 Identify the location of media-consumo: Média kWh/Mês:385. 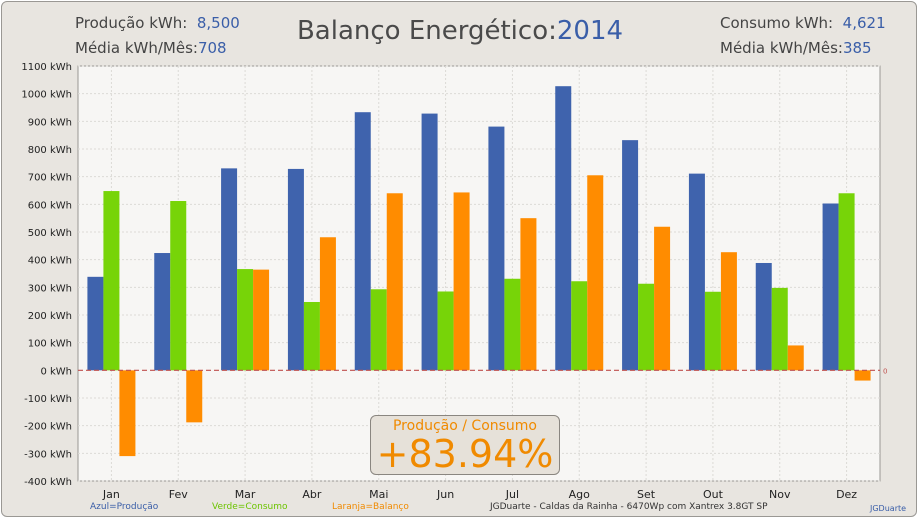
(796, 48).